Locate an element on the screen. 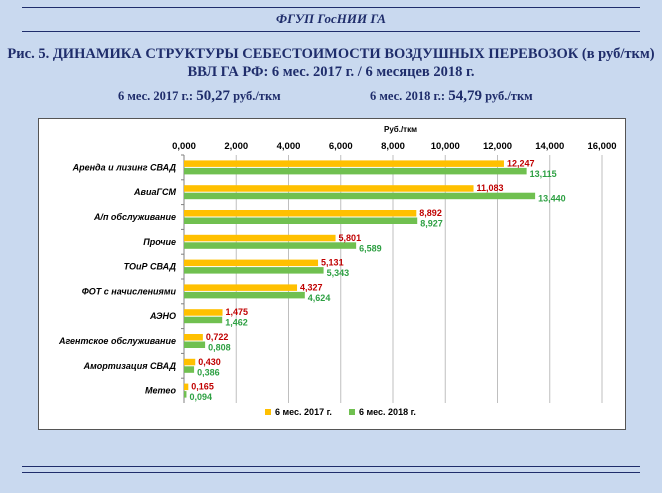 This screenshot has height=493, width=662. x-tick-label: 2,000 is located at coordinates (236, 146).